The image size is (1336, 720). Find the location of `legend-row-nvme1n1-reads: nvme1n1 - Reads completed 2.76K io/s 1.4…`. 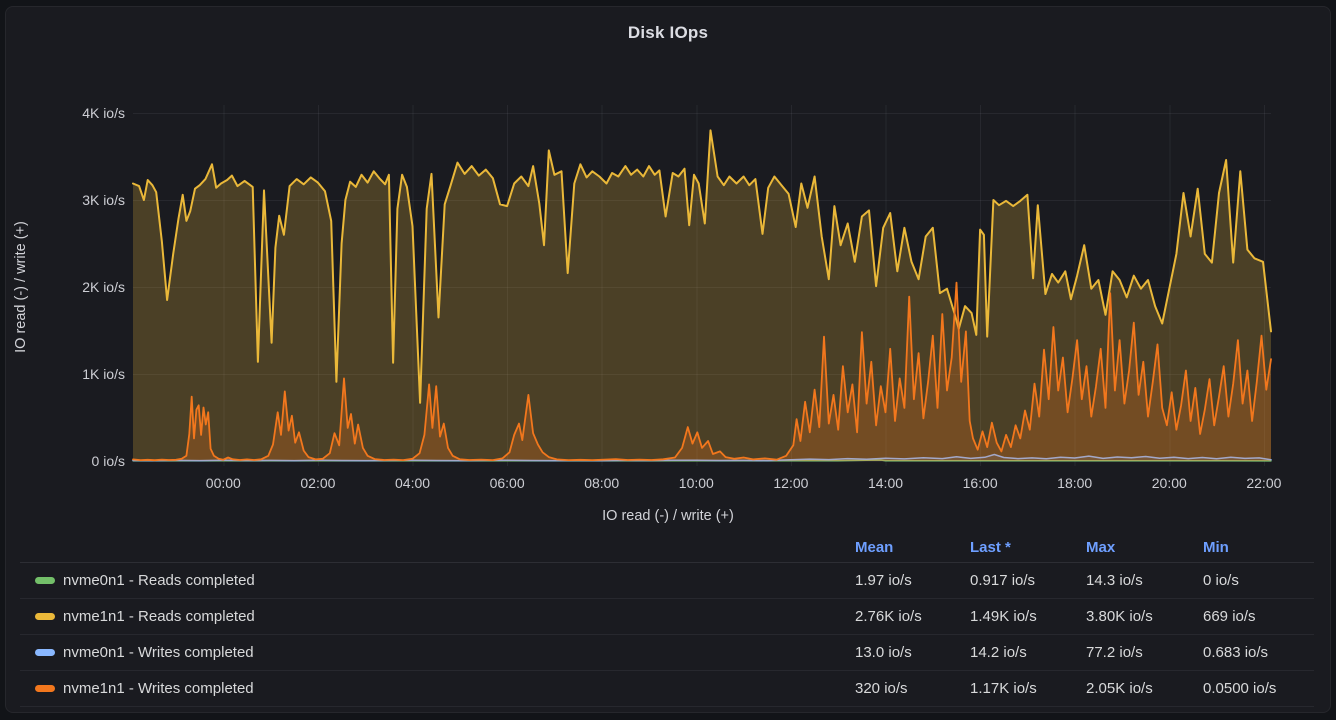

legend-row-nvme1n1-reads: nvme1n1 - Reads completed 2.76K io/s 1.4… is located at coordinates (667, 617).